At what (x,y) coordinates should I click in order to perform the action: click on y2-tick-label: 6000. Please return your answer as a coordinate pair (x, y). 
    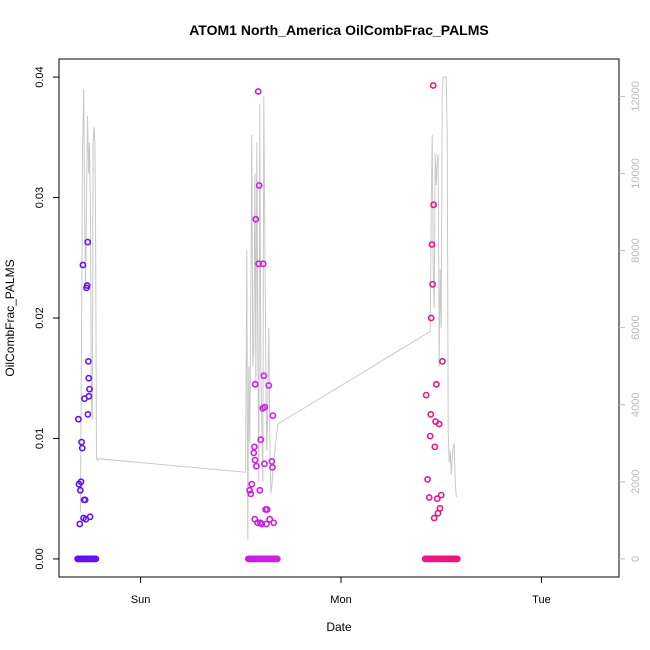
    Looking at the image, I should click on (636, 327).